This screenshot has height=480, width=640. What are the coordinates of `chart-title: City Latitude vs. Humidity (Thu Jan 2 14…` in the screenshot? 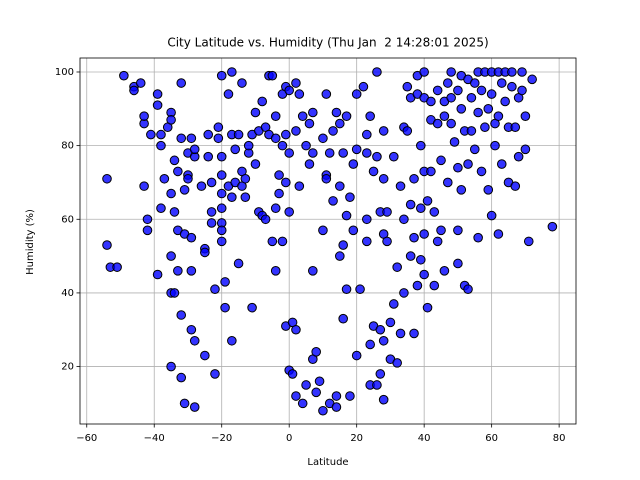 It's located at (327, 43).